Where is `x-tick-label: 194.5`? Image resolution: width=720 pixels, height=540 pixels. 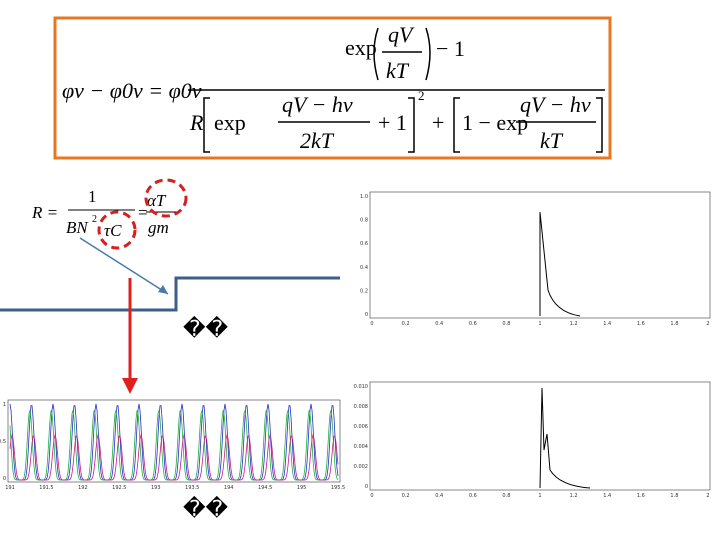 x-tick-label: 194.5 is located at coordinates (265, 488).